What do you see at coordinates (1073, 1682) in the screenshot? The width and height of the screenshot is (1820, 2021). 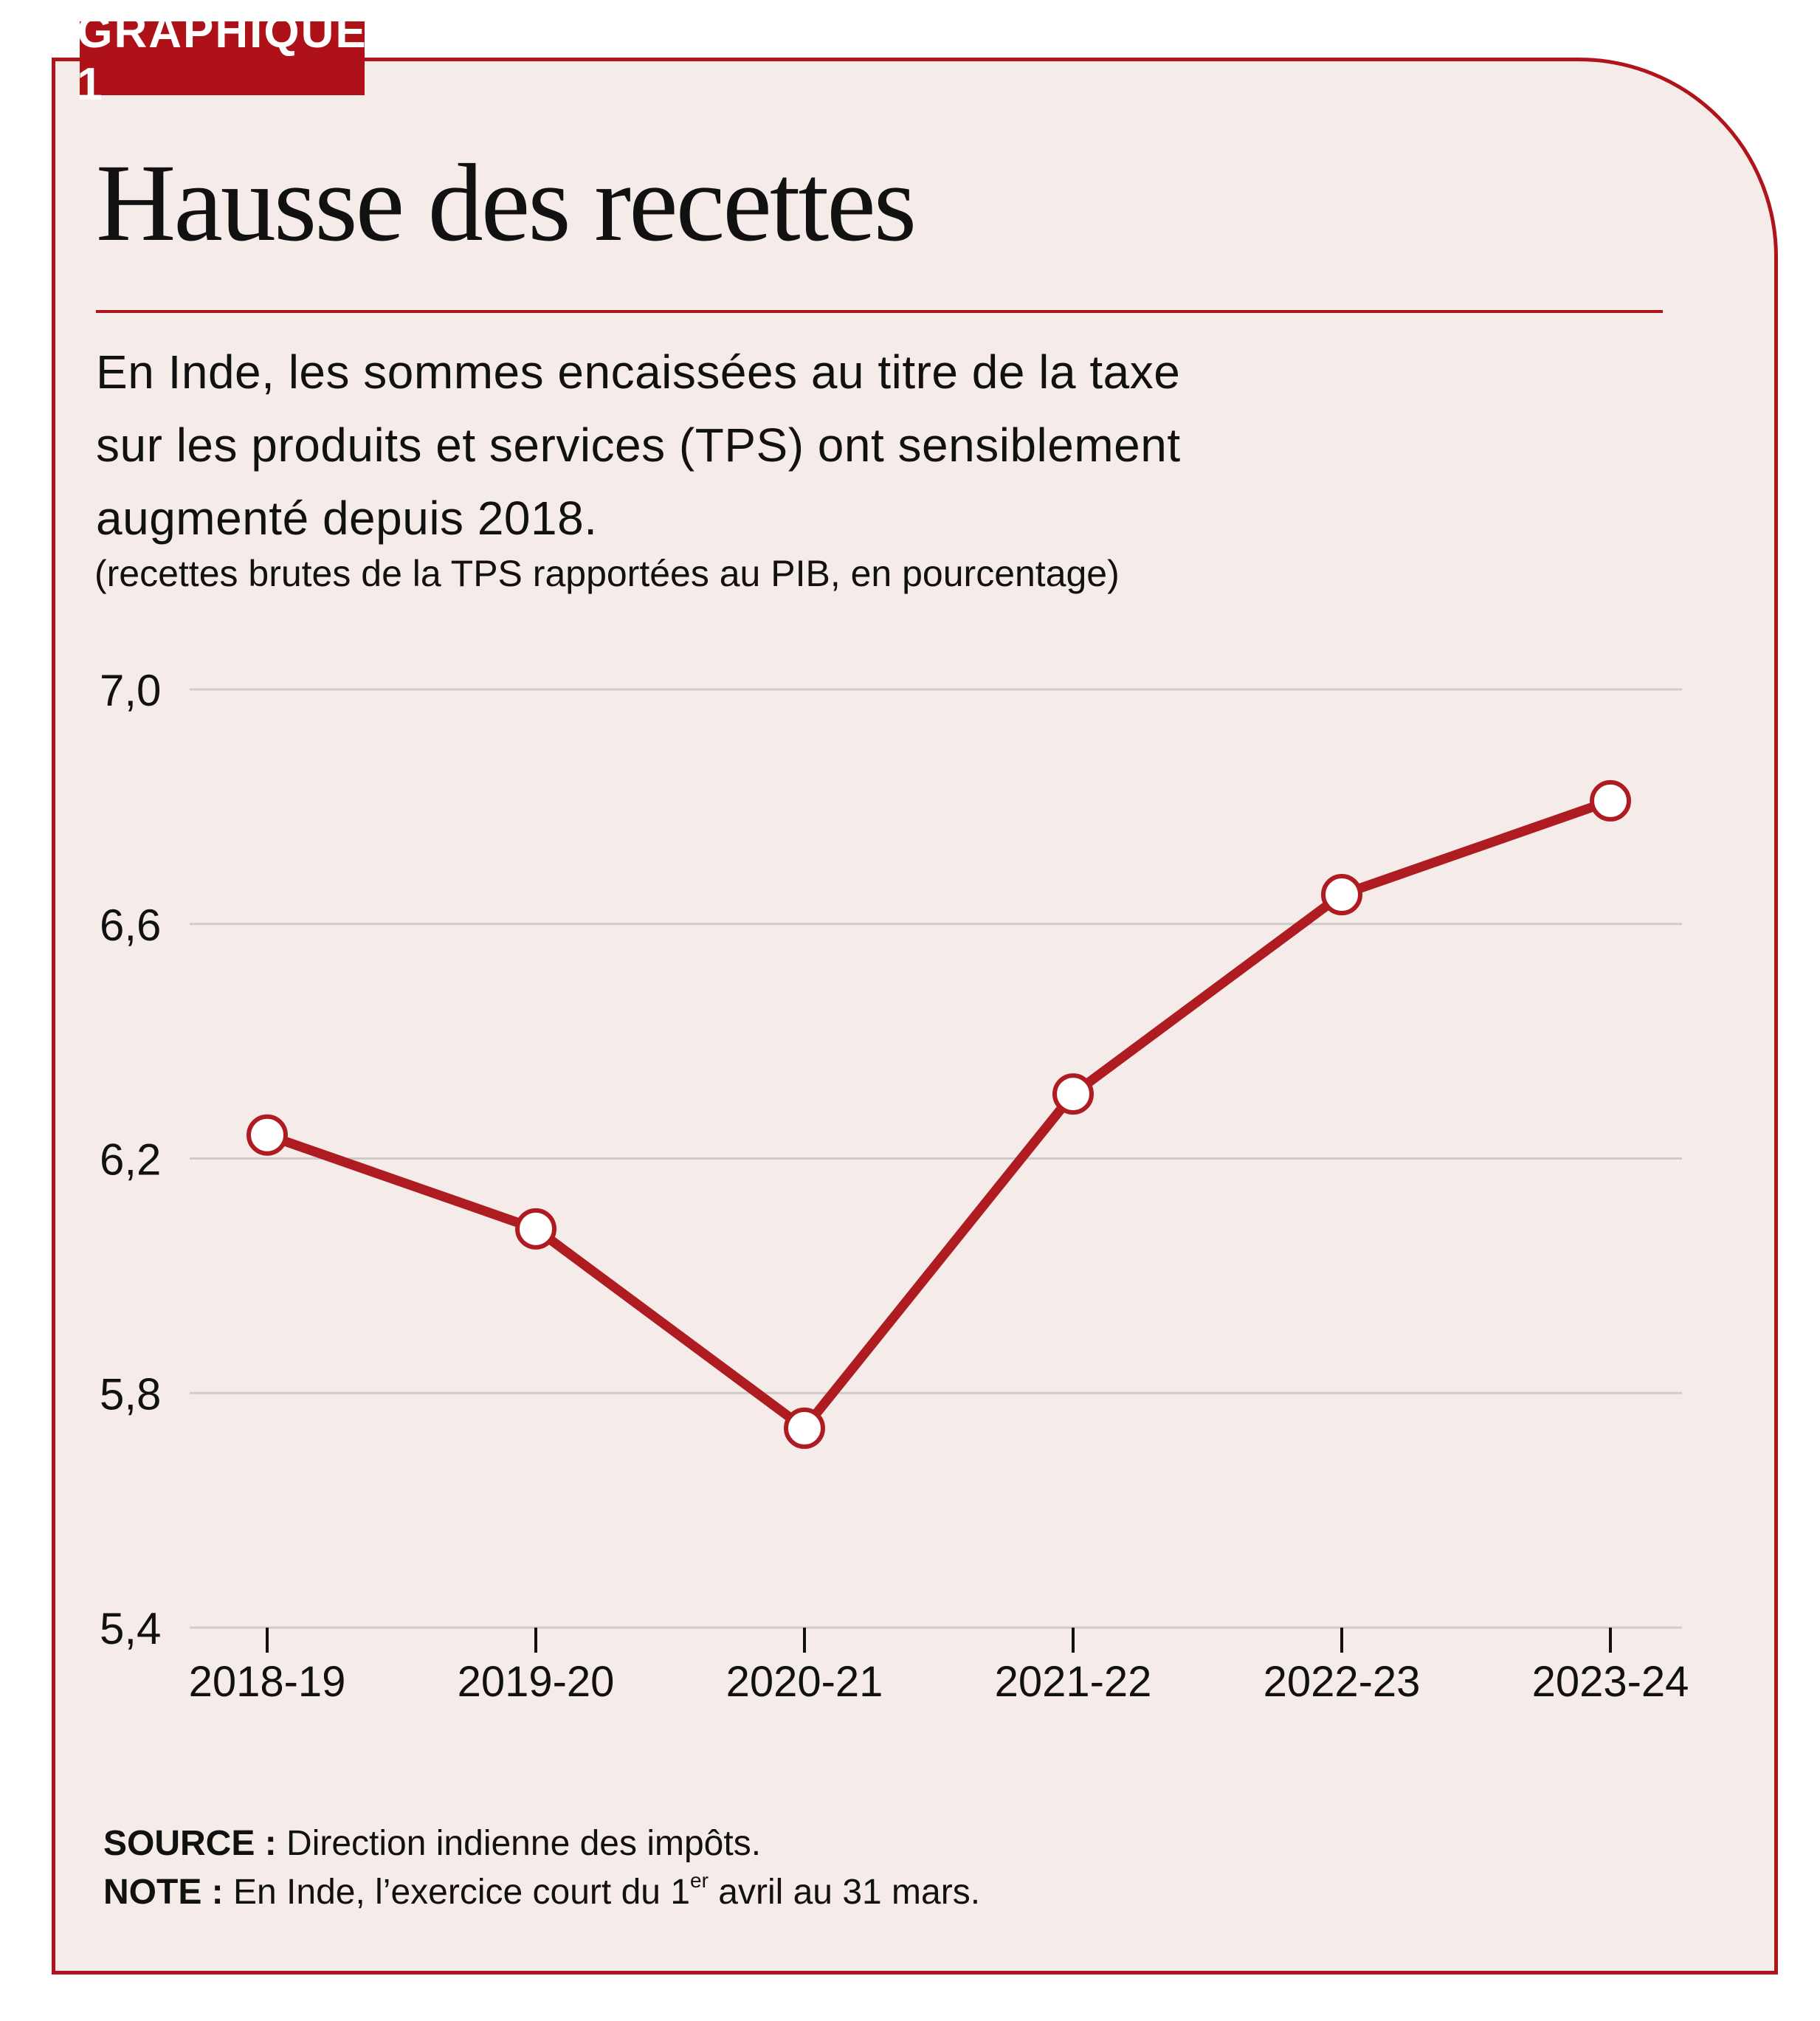 I see `x-tick-label: 2021-22` at bounding box center [1073, 1682].